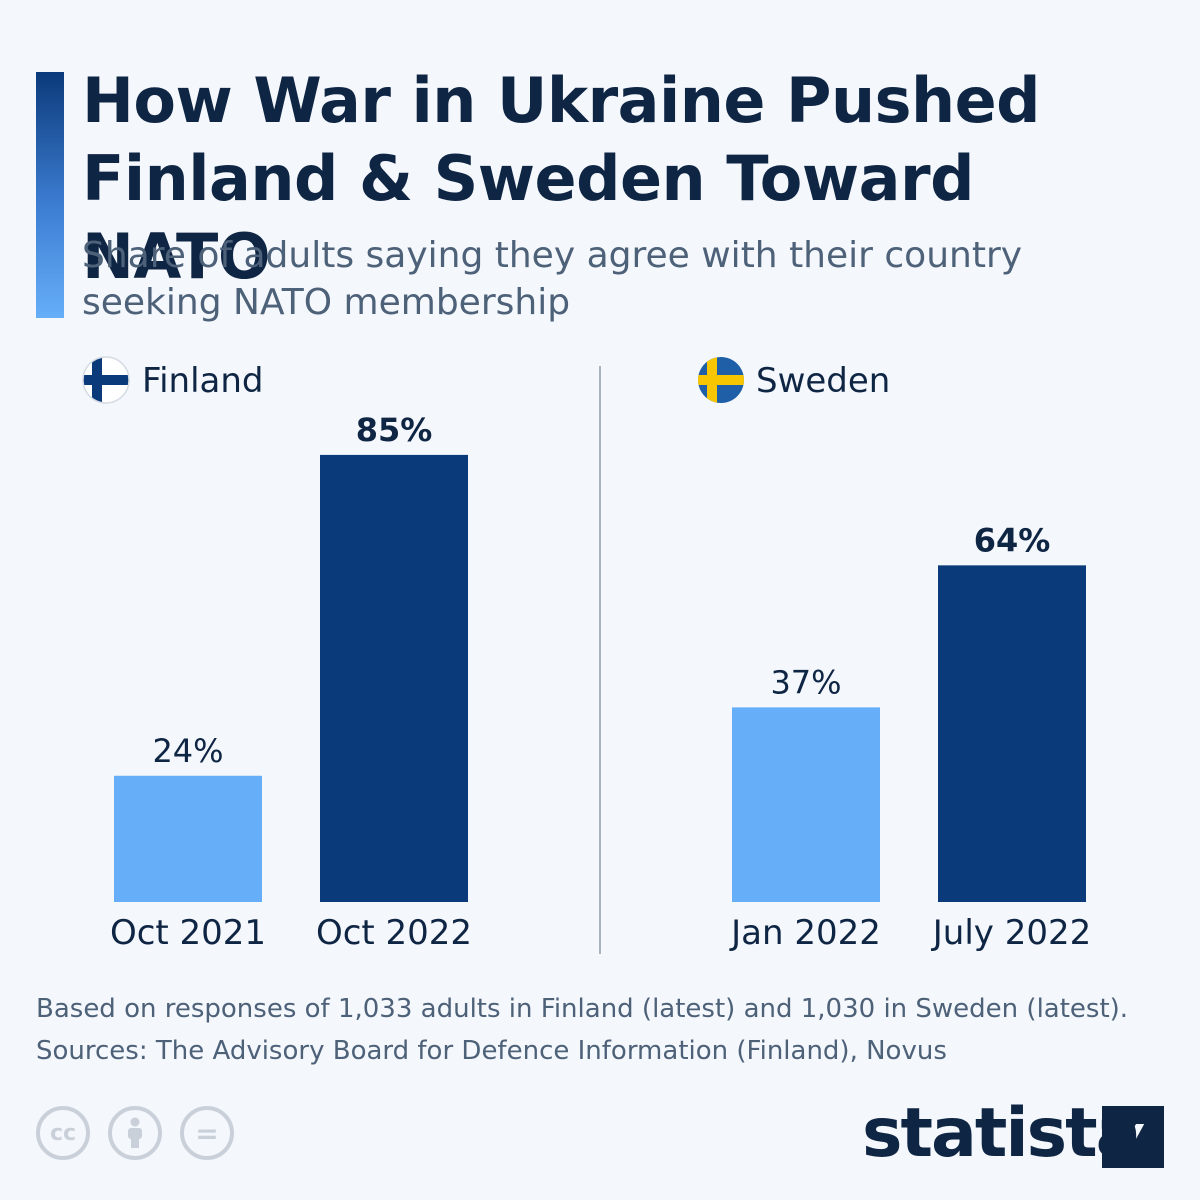 Image resolution: width=1200 pixels, height=1200 pixels. What do you see at coordinates (188, 933) in the screenshot?
I see `tick-label-finland-oct-2021: Oct 2021` at bounding box center [188, 933].